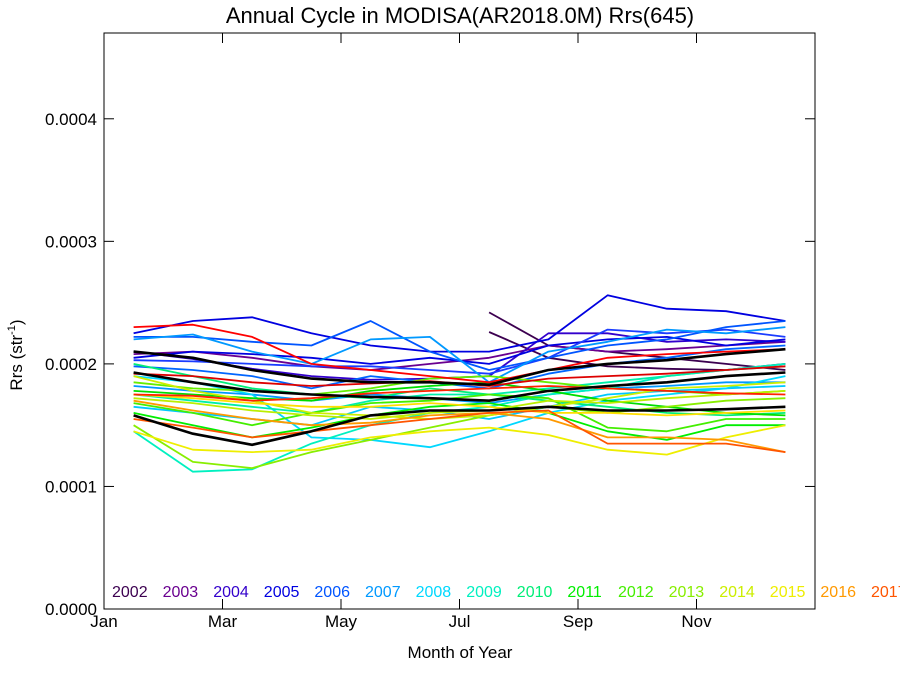 This screenshot has height=675, width=900. I want to click on y-tick-label-1: 0.0001, so click(71, 486).